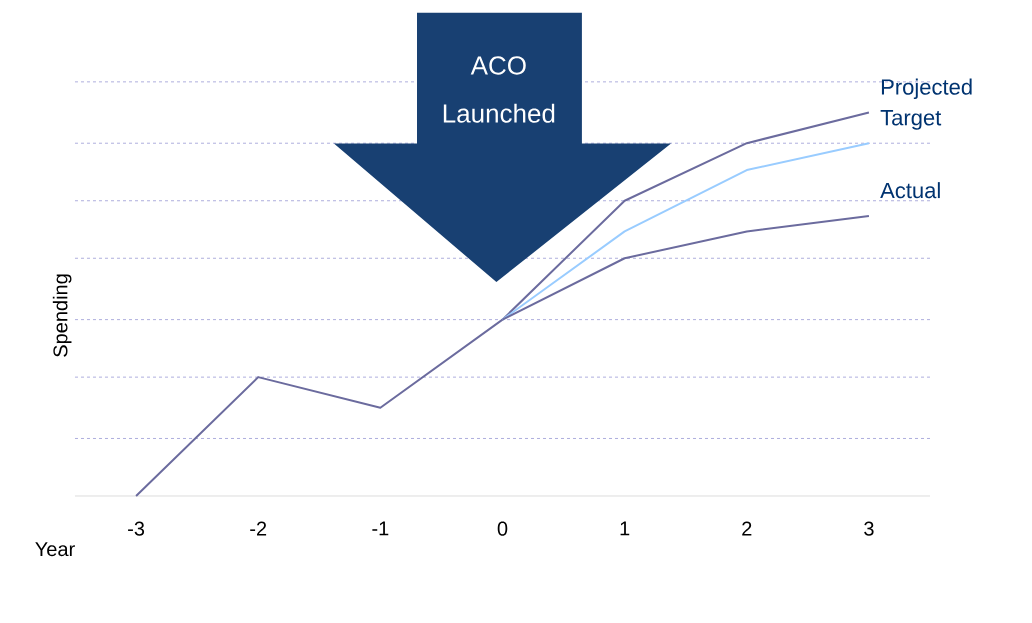  Describe the element at coordinates (136, 528) in the screenshot. I see `x-tick-label: -3` at that location.